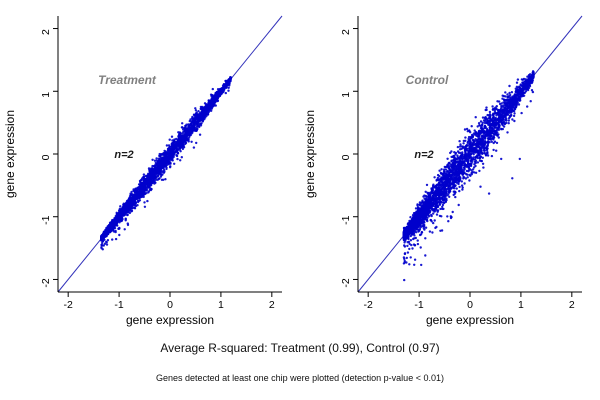  I want to click on plot-title: Treatment, so click(127, 80).